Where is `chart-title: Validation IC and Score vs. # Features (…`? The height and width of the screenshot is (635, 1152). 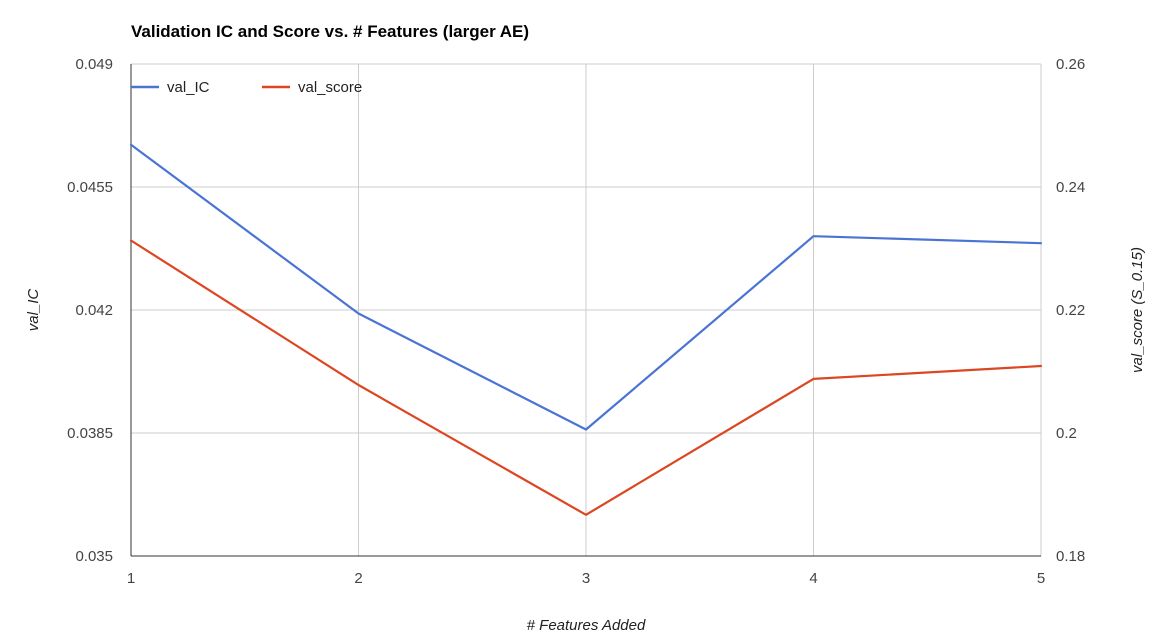 chart-title: Validation IC and Score vs. # Features (… is located at coordinates (330, 31).